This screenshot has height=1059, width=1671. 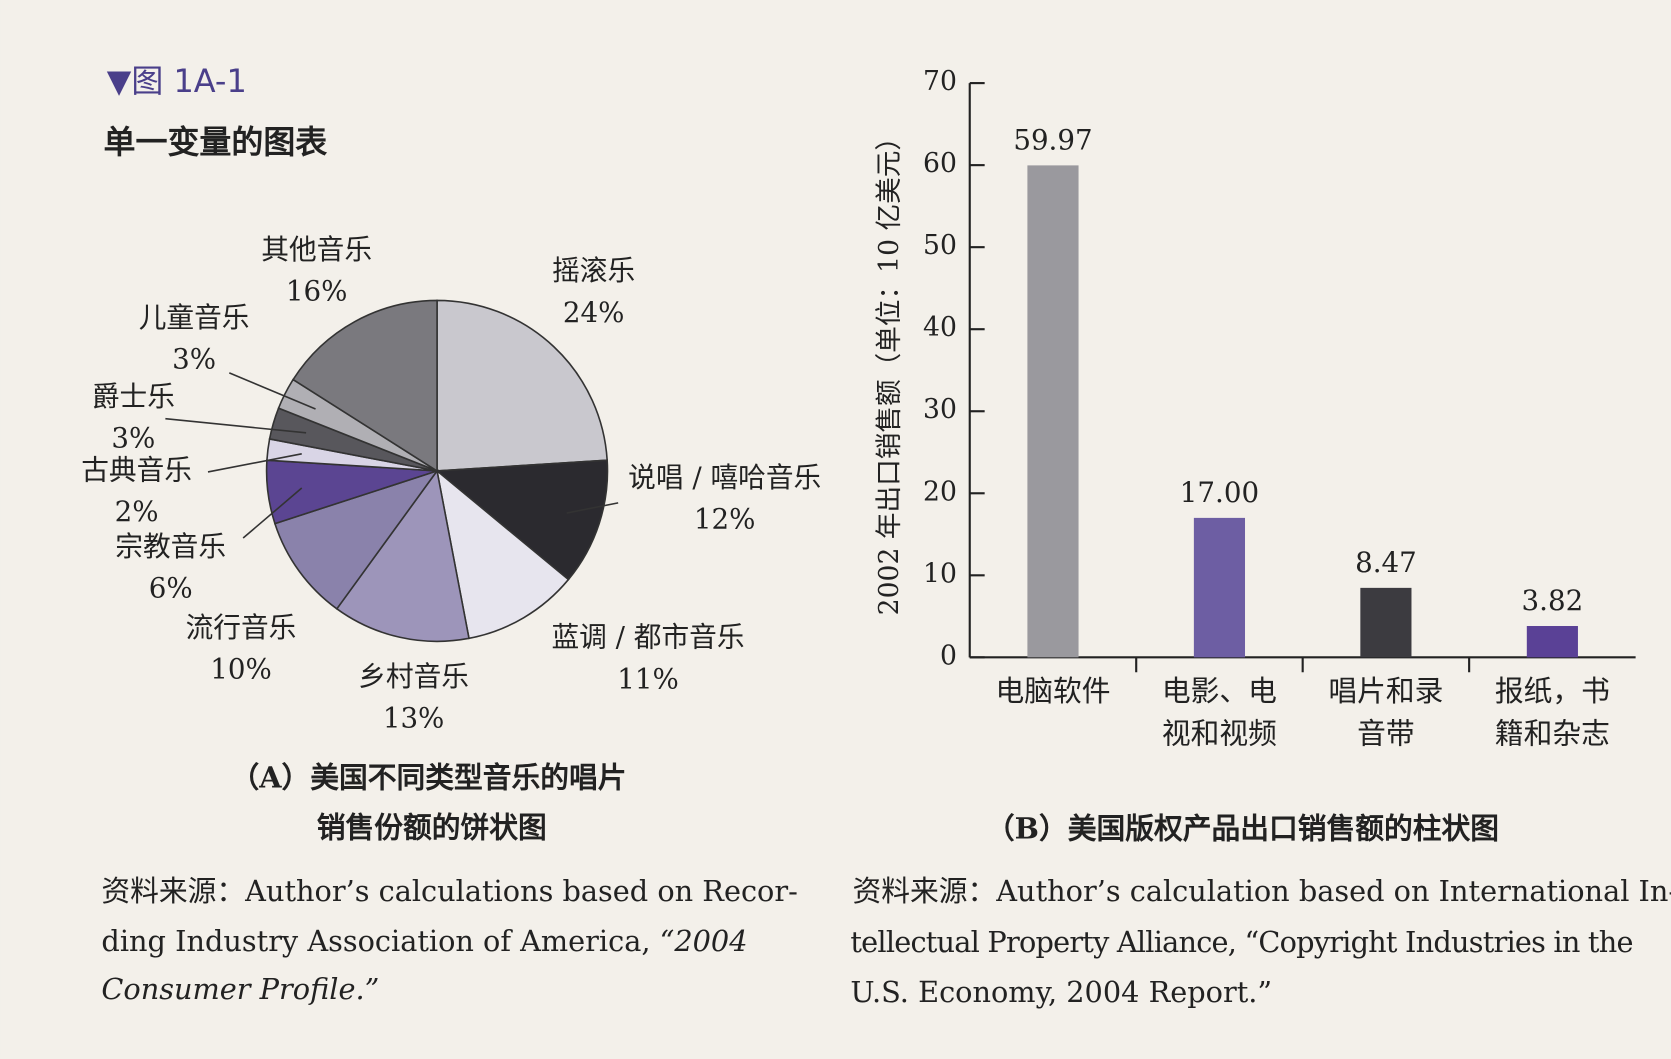 I want to click on y-tick-label: 50, so click(x=940, y=245).